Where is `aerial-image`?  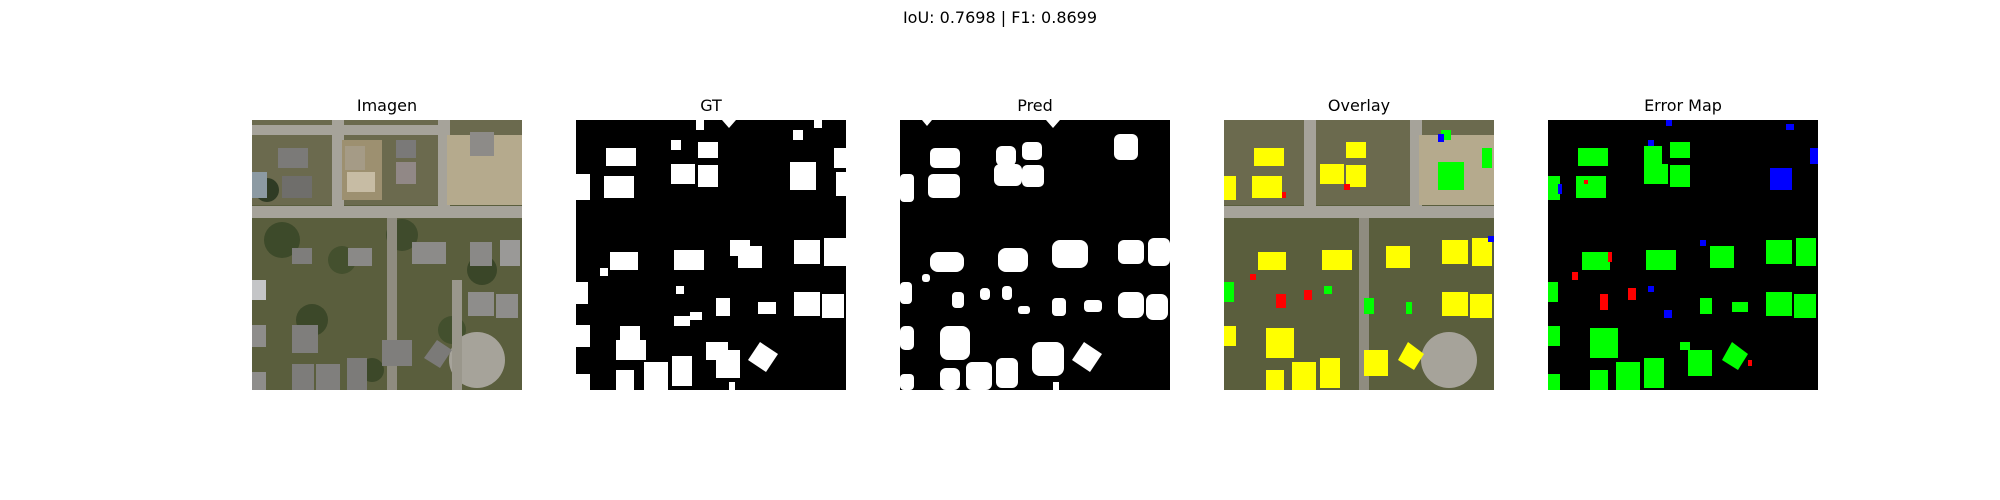
aerial-image is located at coordinates (387, 255).